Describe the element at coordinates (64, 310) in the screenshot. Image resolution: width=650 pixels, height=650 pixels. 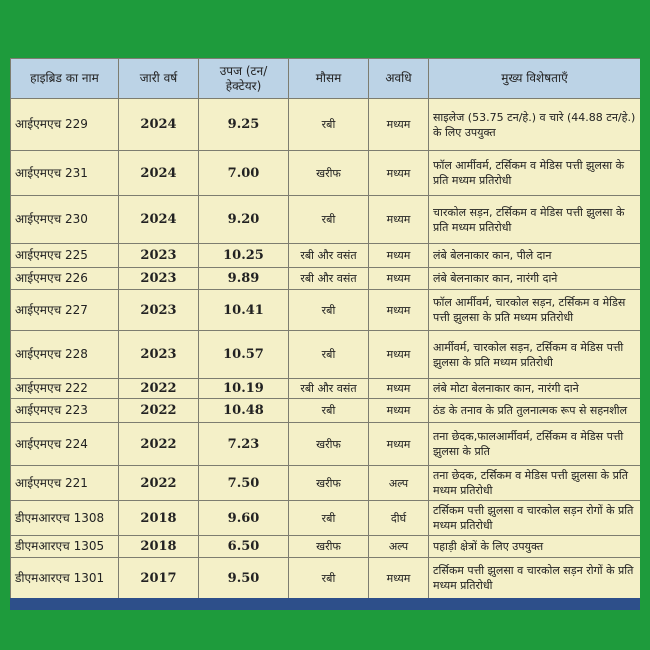
I see `table-cell: आईएमएच 227` at that location.